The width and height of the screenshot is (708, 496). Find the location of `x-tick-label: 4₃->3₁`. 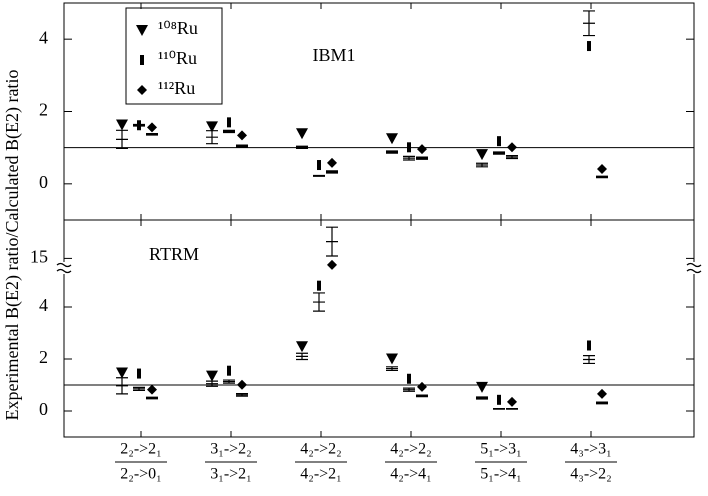

x-tick-label: 4₃->3₁ is located at coordinates (591, 449).